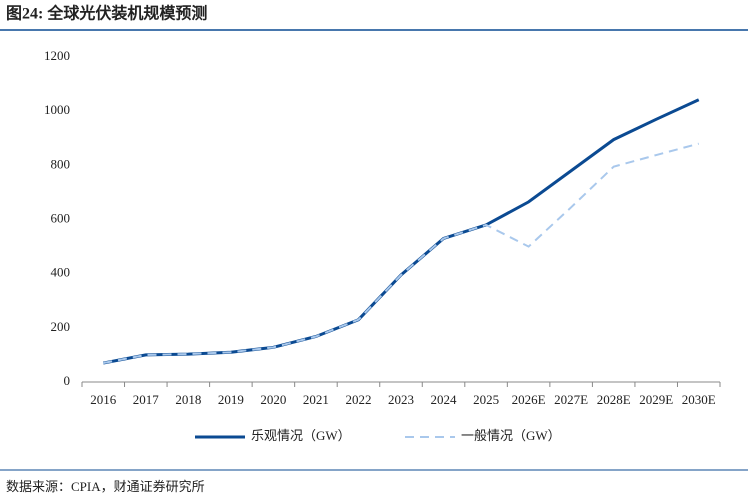  I want to click on x-tick-label: 2018, so click(188, 399).